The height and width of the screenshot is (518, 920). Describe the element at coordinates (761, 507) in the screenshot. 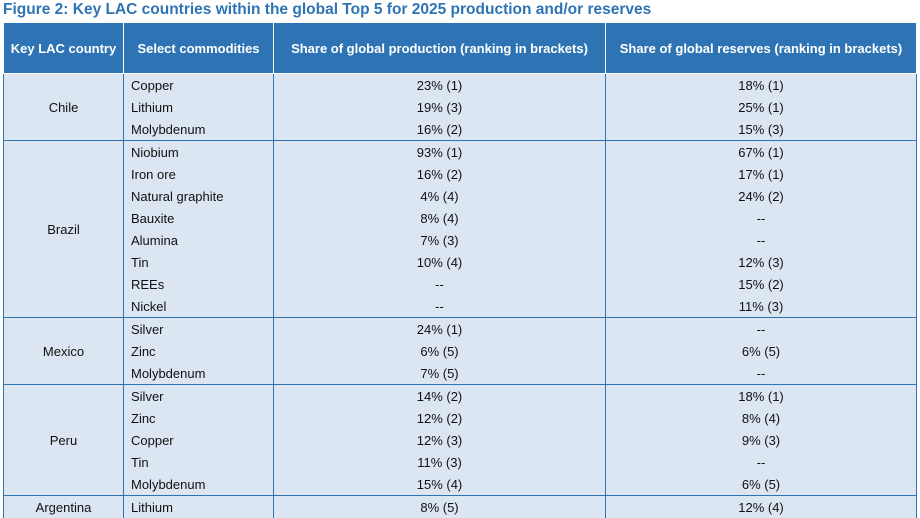

I see `reserves-cell: 12% (4)` at that location.